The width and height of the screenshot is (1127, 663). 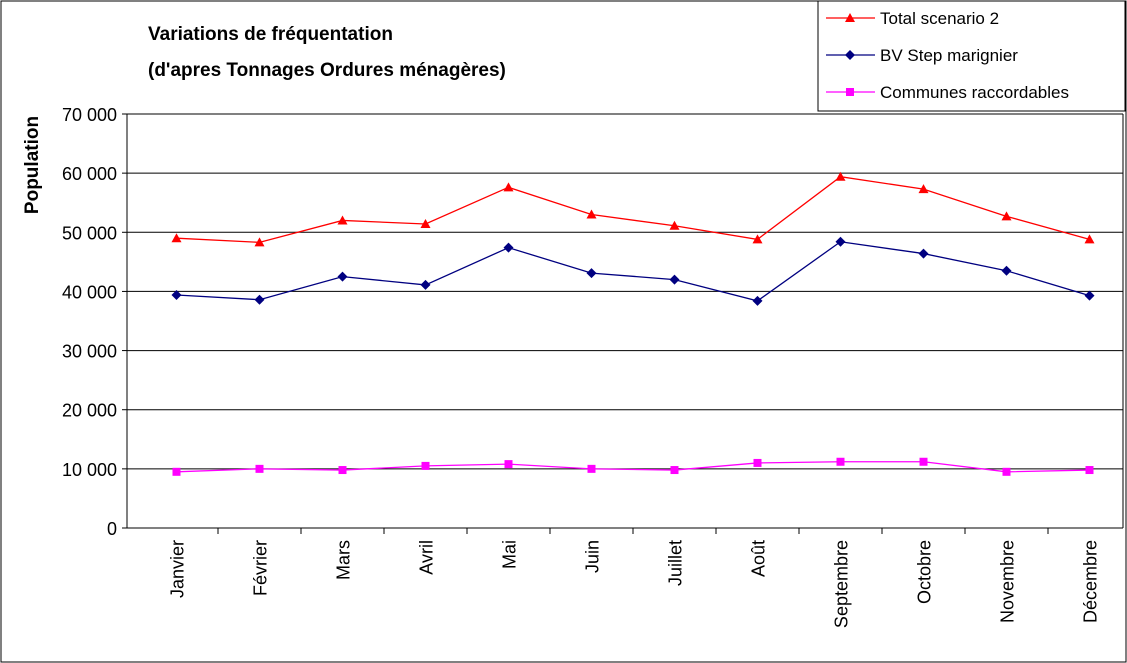 What do you see at coordinates (842, 584) in the screenshot?
I see `x-tick-label: Septembre` at bounding box center [842, 584].